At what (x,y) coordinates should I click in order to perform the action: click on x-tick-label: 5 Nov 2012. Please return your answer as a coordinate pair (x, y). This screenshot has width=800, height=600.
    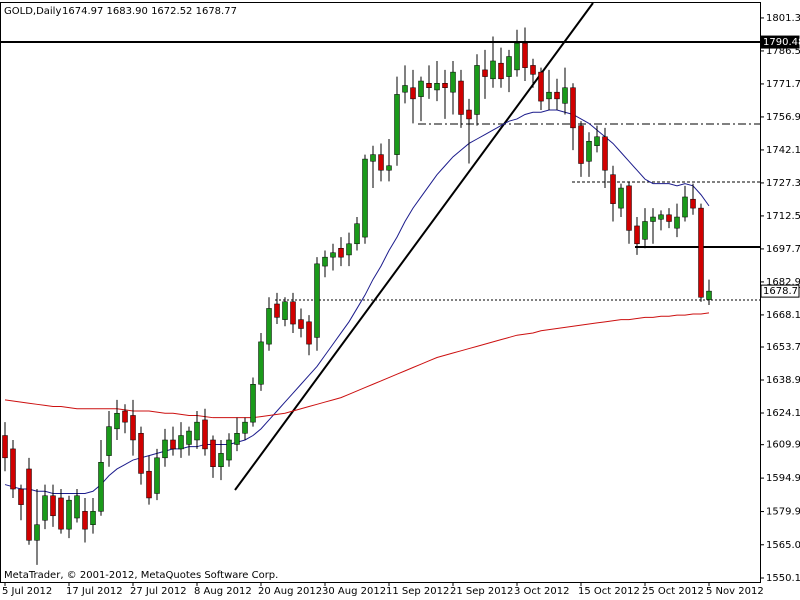
    Looking at the image, I should click on (735, 591).